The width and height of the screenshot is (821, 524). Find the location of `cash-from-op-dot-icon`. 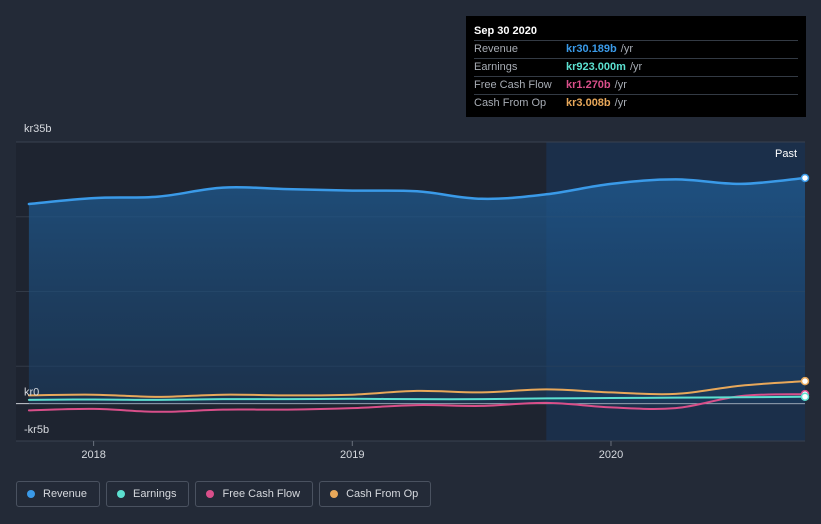

cash-from-op-dot-icon is located at coordinates (334, 494).